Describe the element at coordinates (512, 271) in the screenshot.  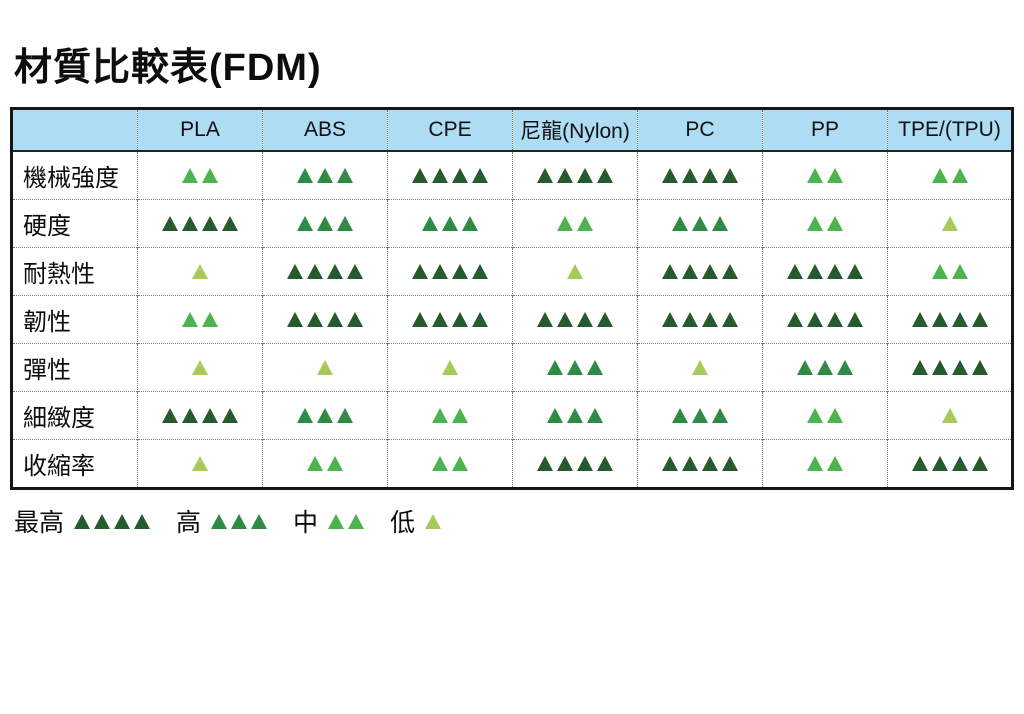
I see `table-row: 耐熱性` at that location.